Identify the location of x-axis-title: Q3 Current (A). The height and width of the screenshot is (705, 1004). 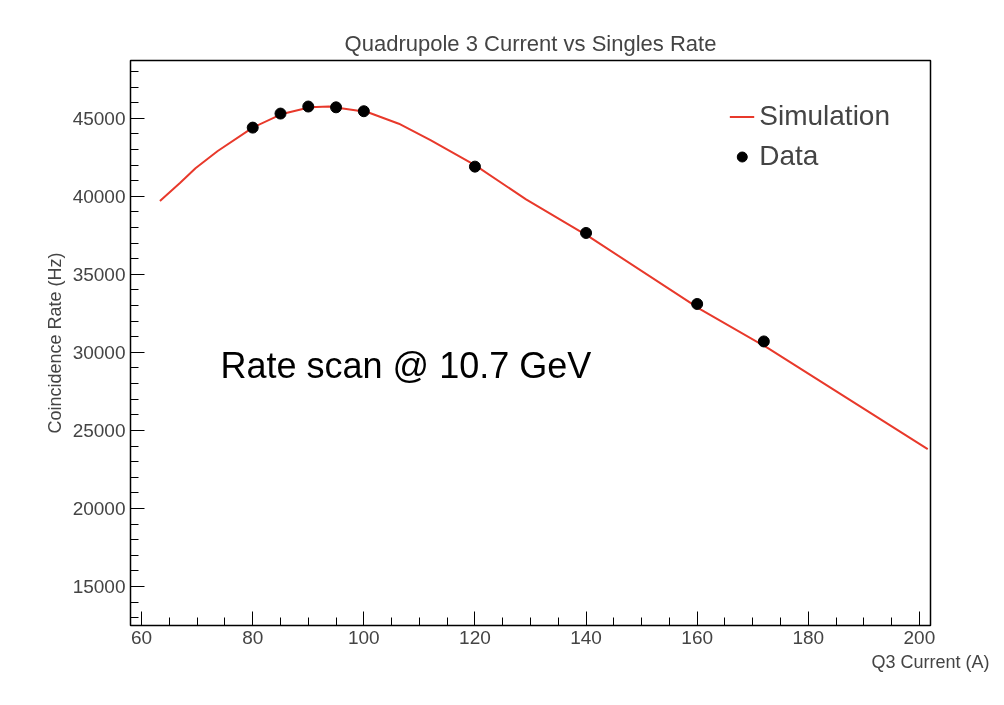
(930, 661).